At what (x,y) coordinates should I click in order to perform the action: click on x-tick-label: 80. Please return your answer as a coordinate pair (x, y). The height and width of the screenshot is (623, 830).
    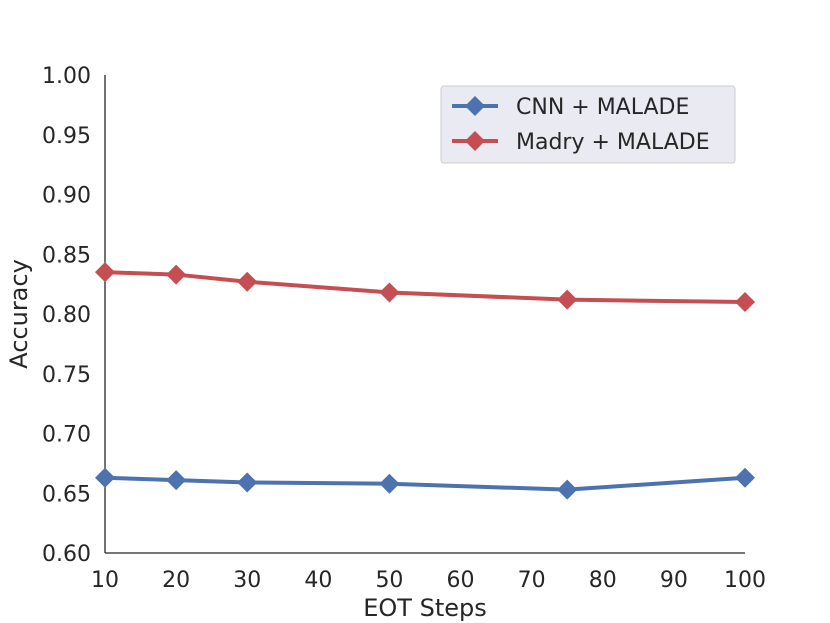
    Looking at the image, I should click on (603, 580).